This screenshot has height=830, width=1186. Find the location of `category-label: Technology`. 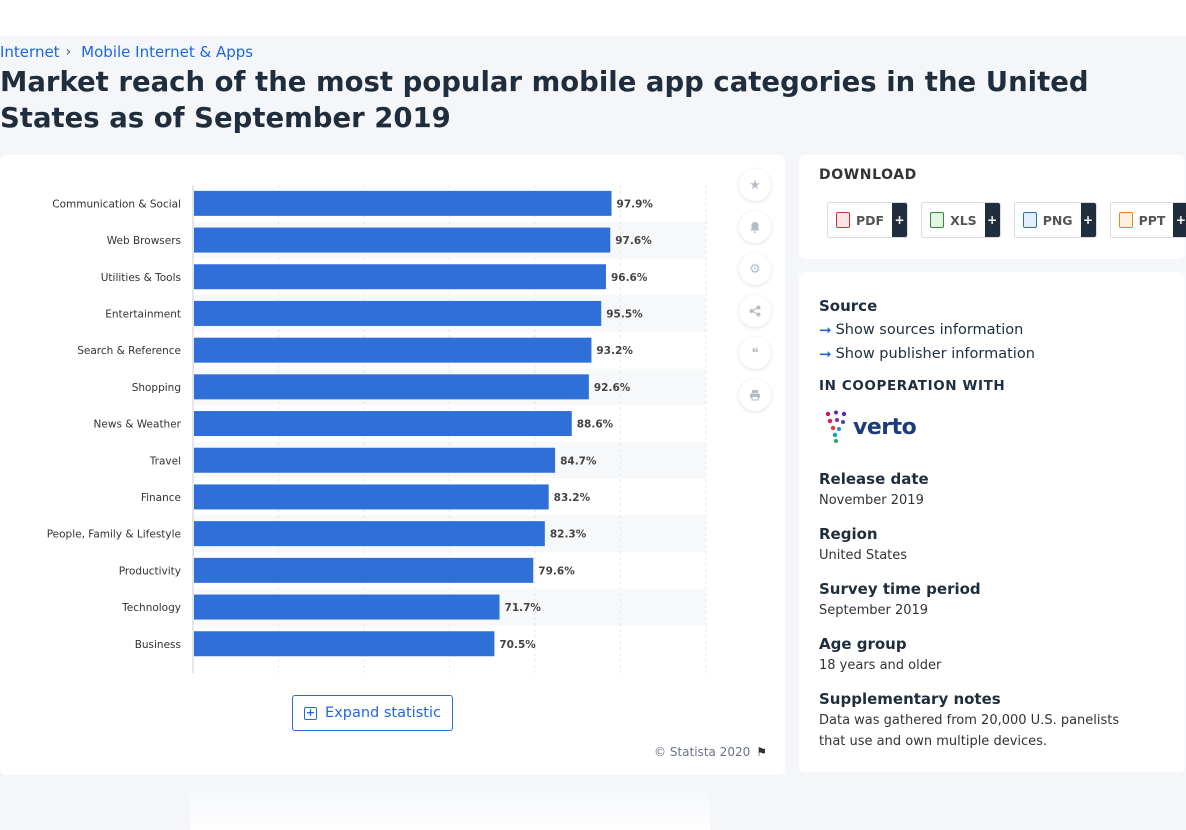

category-label: Technology is located at coordinates (151, 608).